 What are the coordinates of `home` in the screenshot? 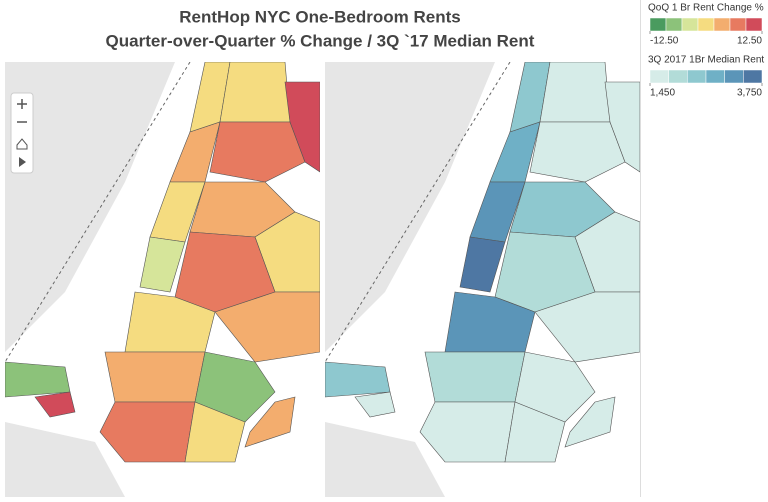 It's located at (22, 144).